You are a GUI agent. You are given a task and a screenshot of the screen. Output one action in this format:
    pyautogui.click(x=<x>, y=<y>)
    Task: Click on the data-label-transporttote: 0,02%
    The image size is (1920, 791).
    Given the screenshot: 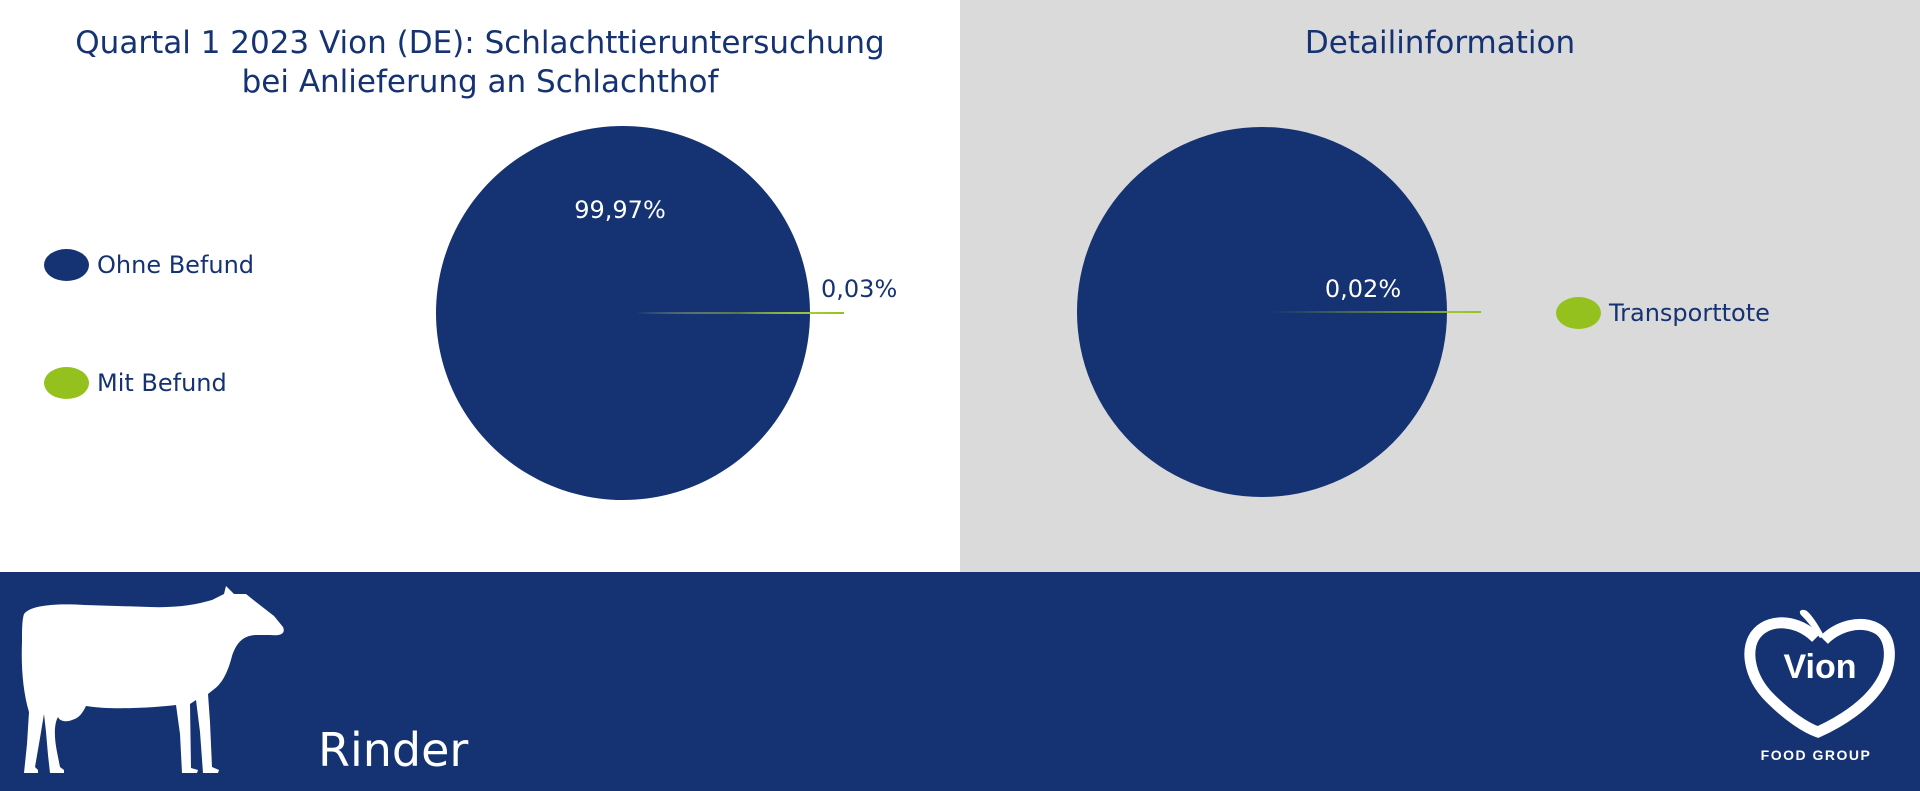 What is the action you would take?
    pyautogui.click(x=1363, y=289)
    